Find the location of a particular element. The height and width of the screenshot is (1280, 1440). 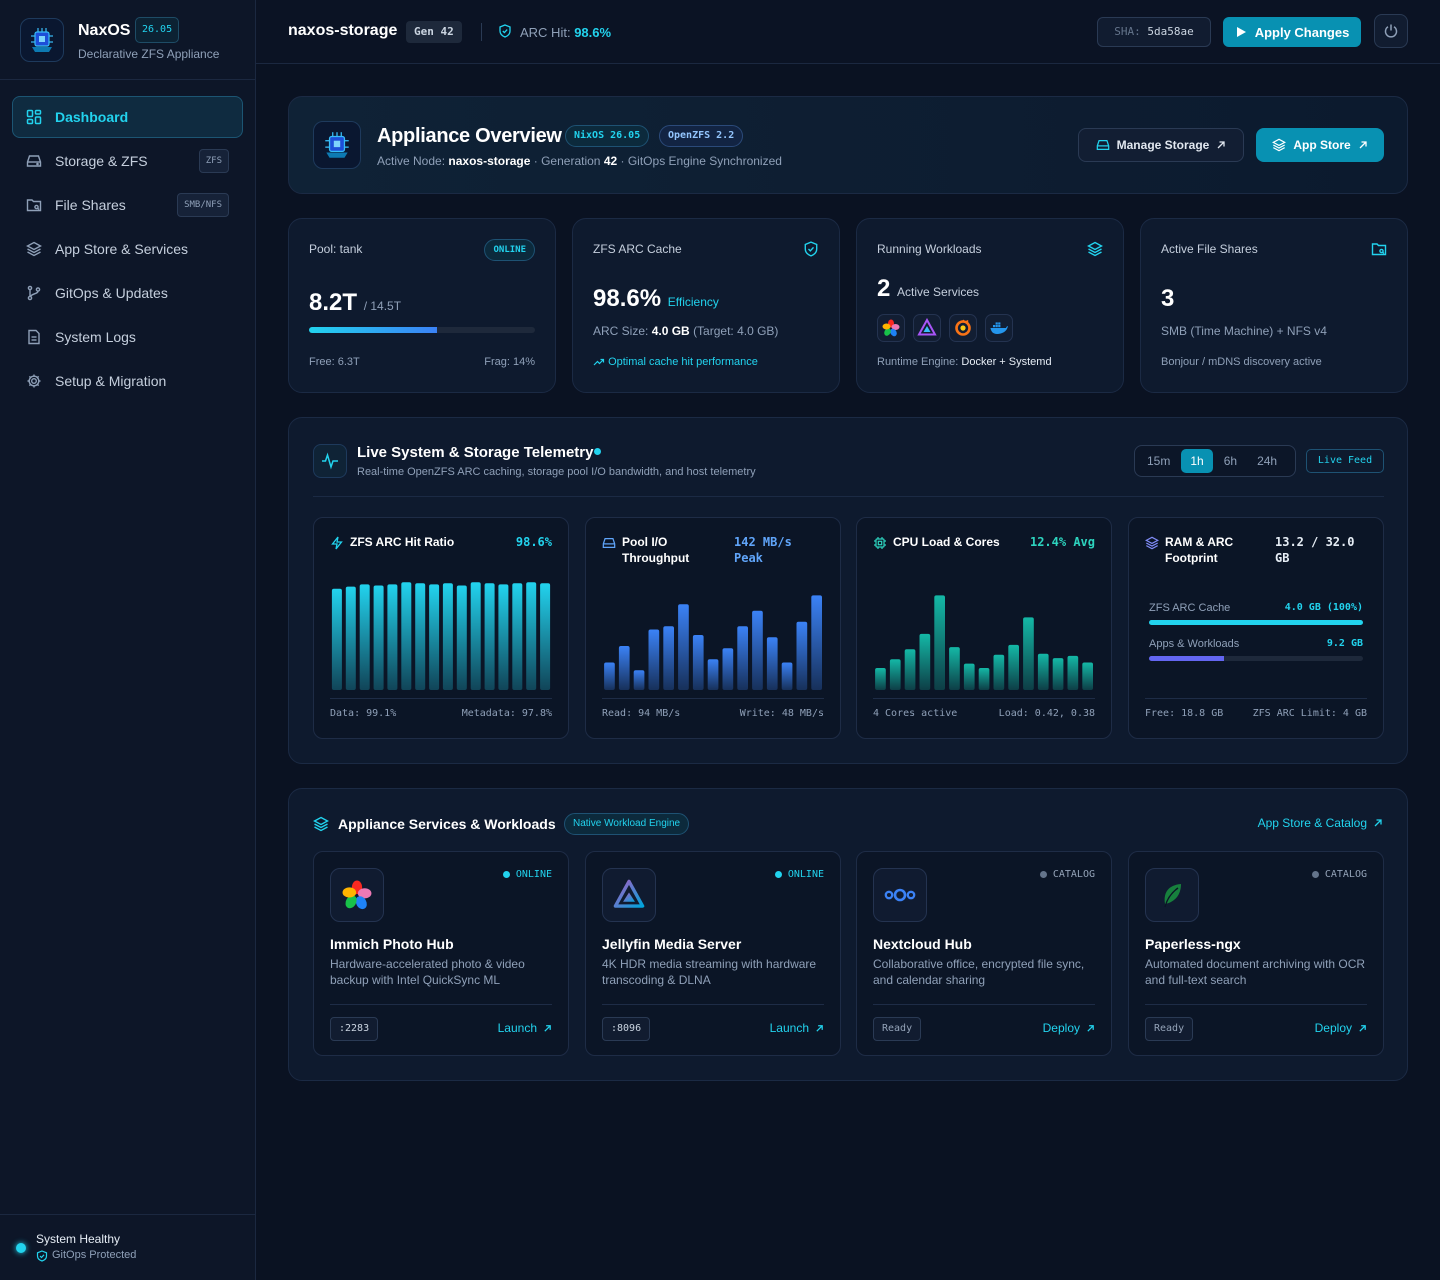

app-store-label: App Store is located at coordinates (1322, 145).